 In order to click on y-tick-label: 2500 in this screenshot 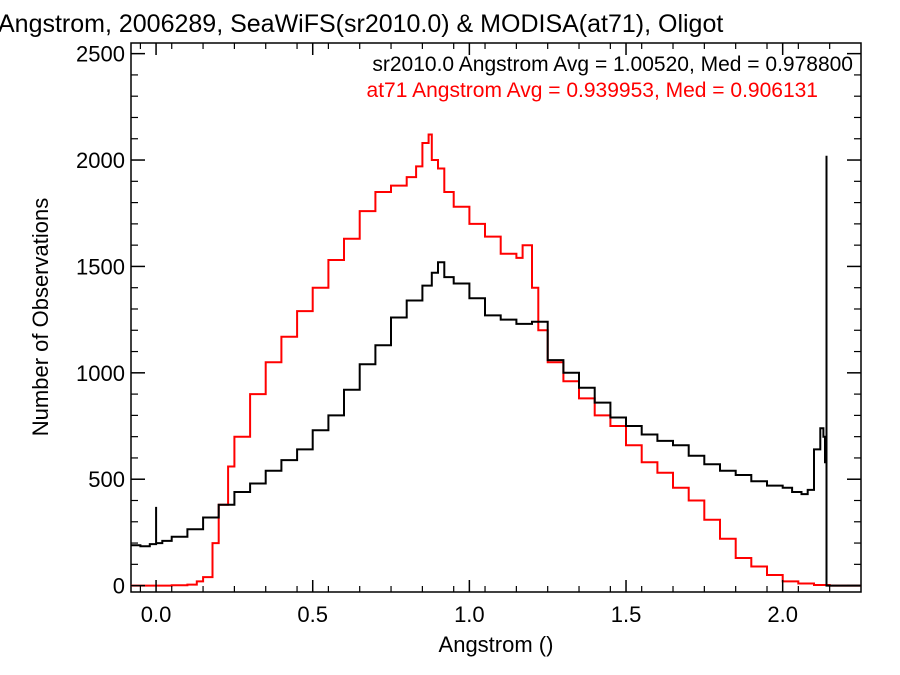, I will do `click(100, 54)`.